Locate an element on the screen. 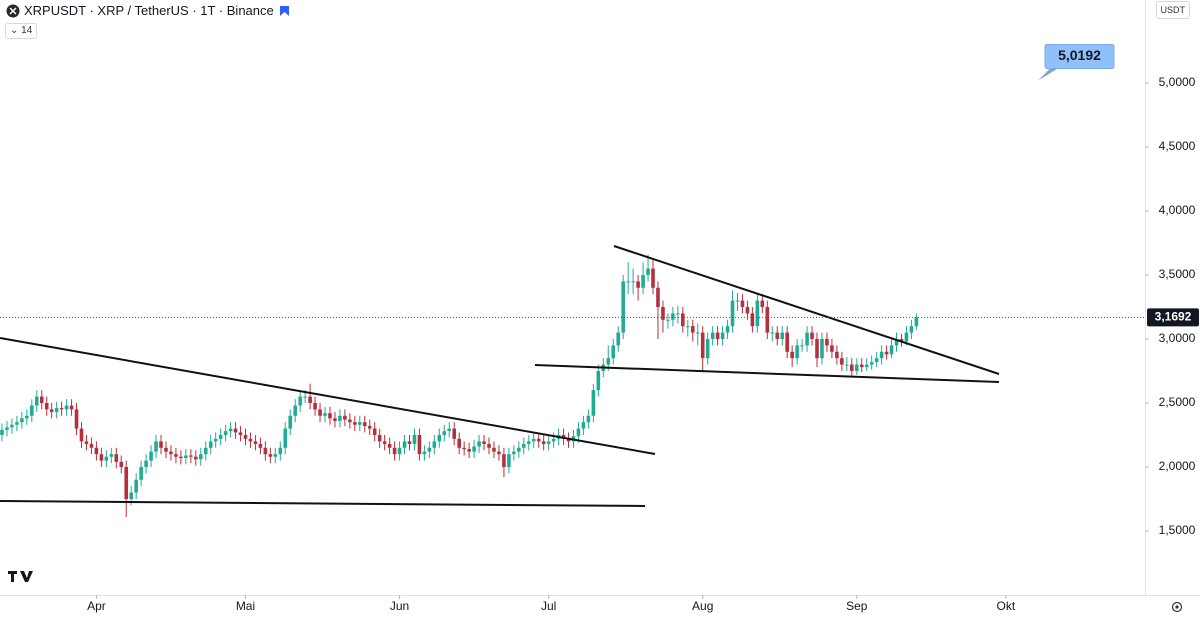 This screenshot has height=619, width=1200. indicator-value: 14 is located at coordinates (27, 30).